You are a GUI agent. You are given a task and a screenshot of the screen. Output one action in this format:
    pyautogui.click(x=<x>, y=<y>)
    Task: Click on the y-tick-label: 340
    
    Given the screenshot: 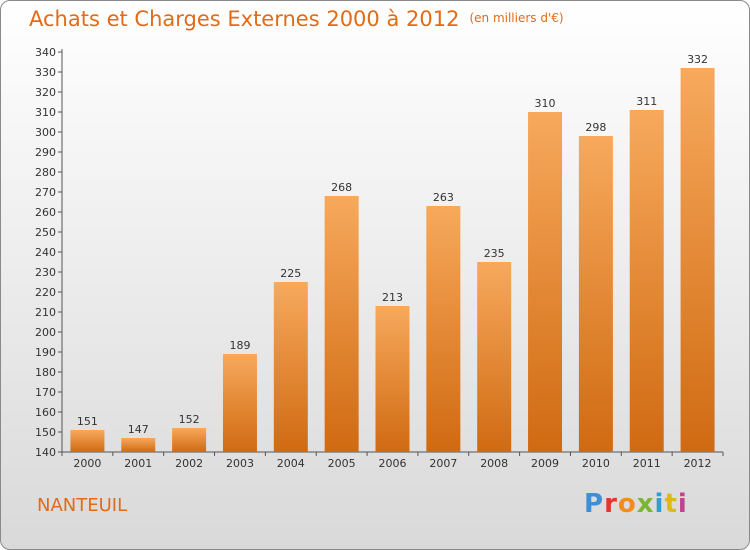 What is the action you would take?
    pyautogui.click(x=45, y=52)
    